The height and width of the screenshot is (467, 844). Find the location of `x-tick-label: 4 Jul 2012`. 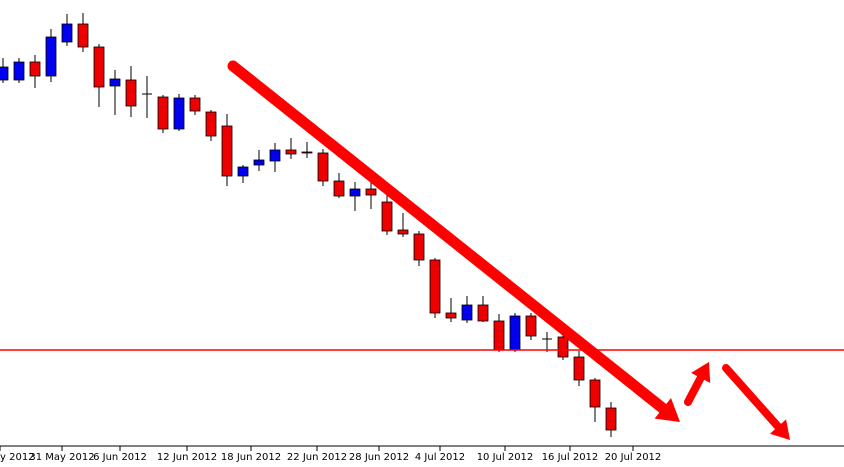

x-tick-label: 4 Jul 2012 is located at coordinates (440, 457).